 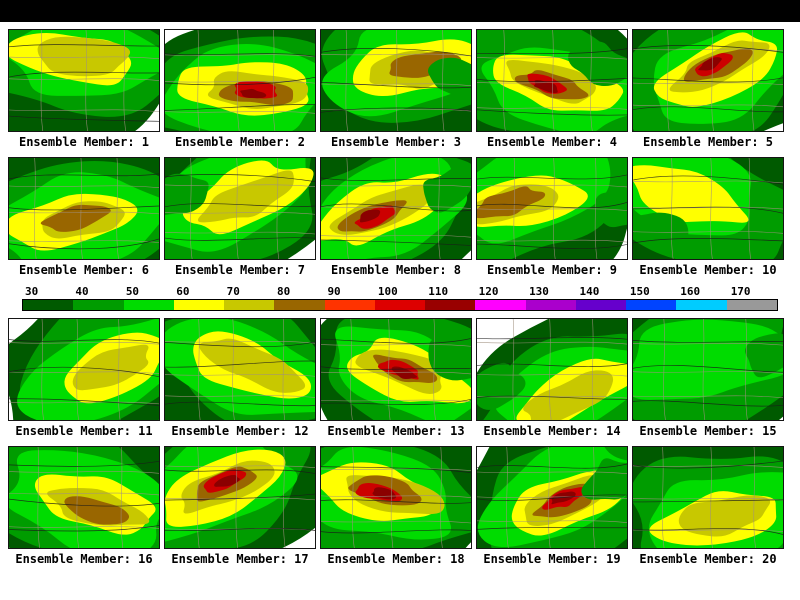 I want to click on ensemble-panel: Ensemble Member: 14, so click(x=552, y=378).